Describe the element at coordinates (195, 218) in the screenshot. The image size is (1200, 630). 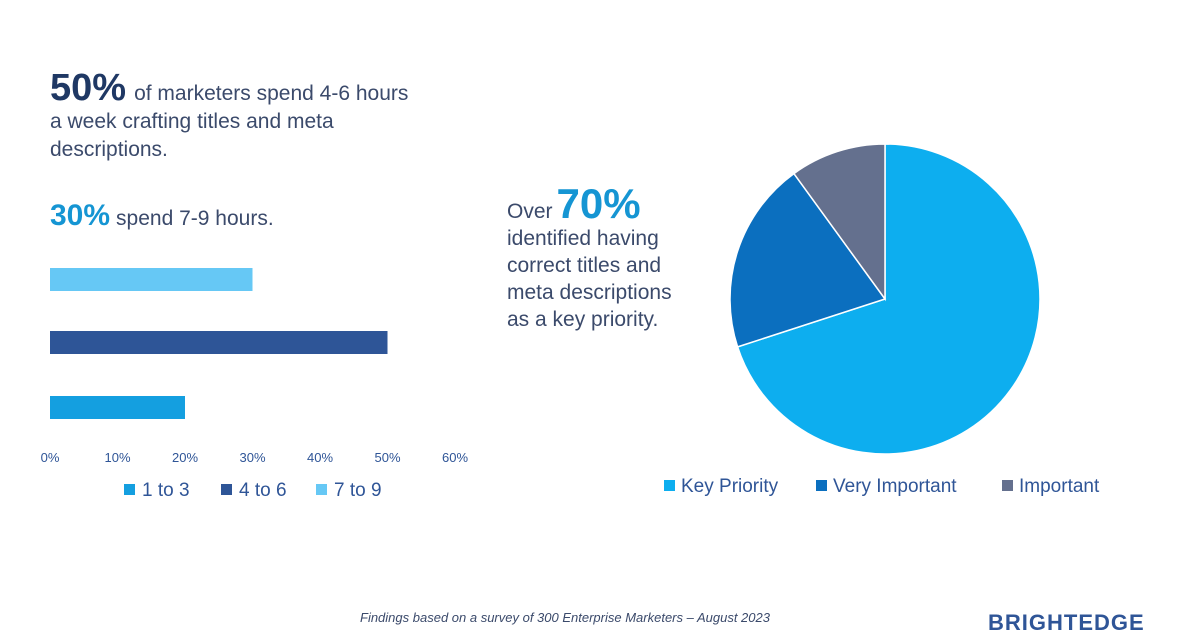
I see `headline-2-text: spend 7-9 hours.` at that location.